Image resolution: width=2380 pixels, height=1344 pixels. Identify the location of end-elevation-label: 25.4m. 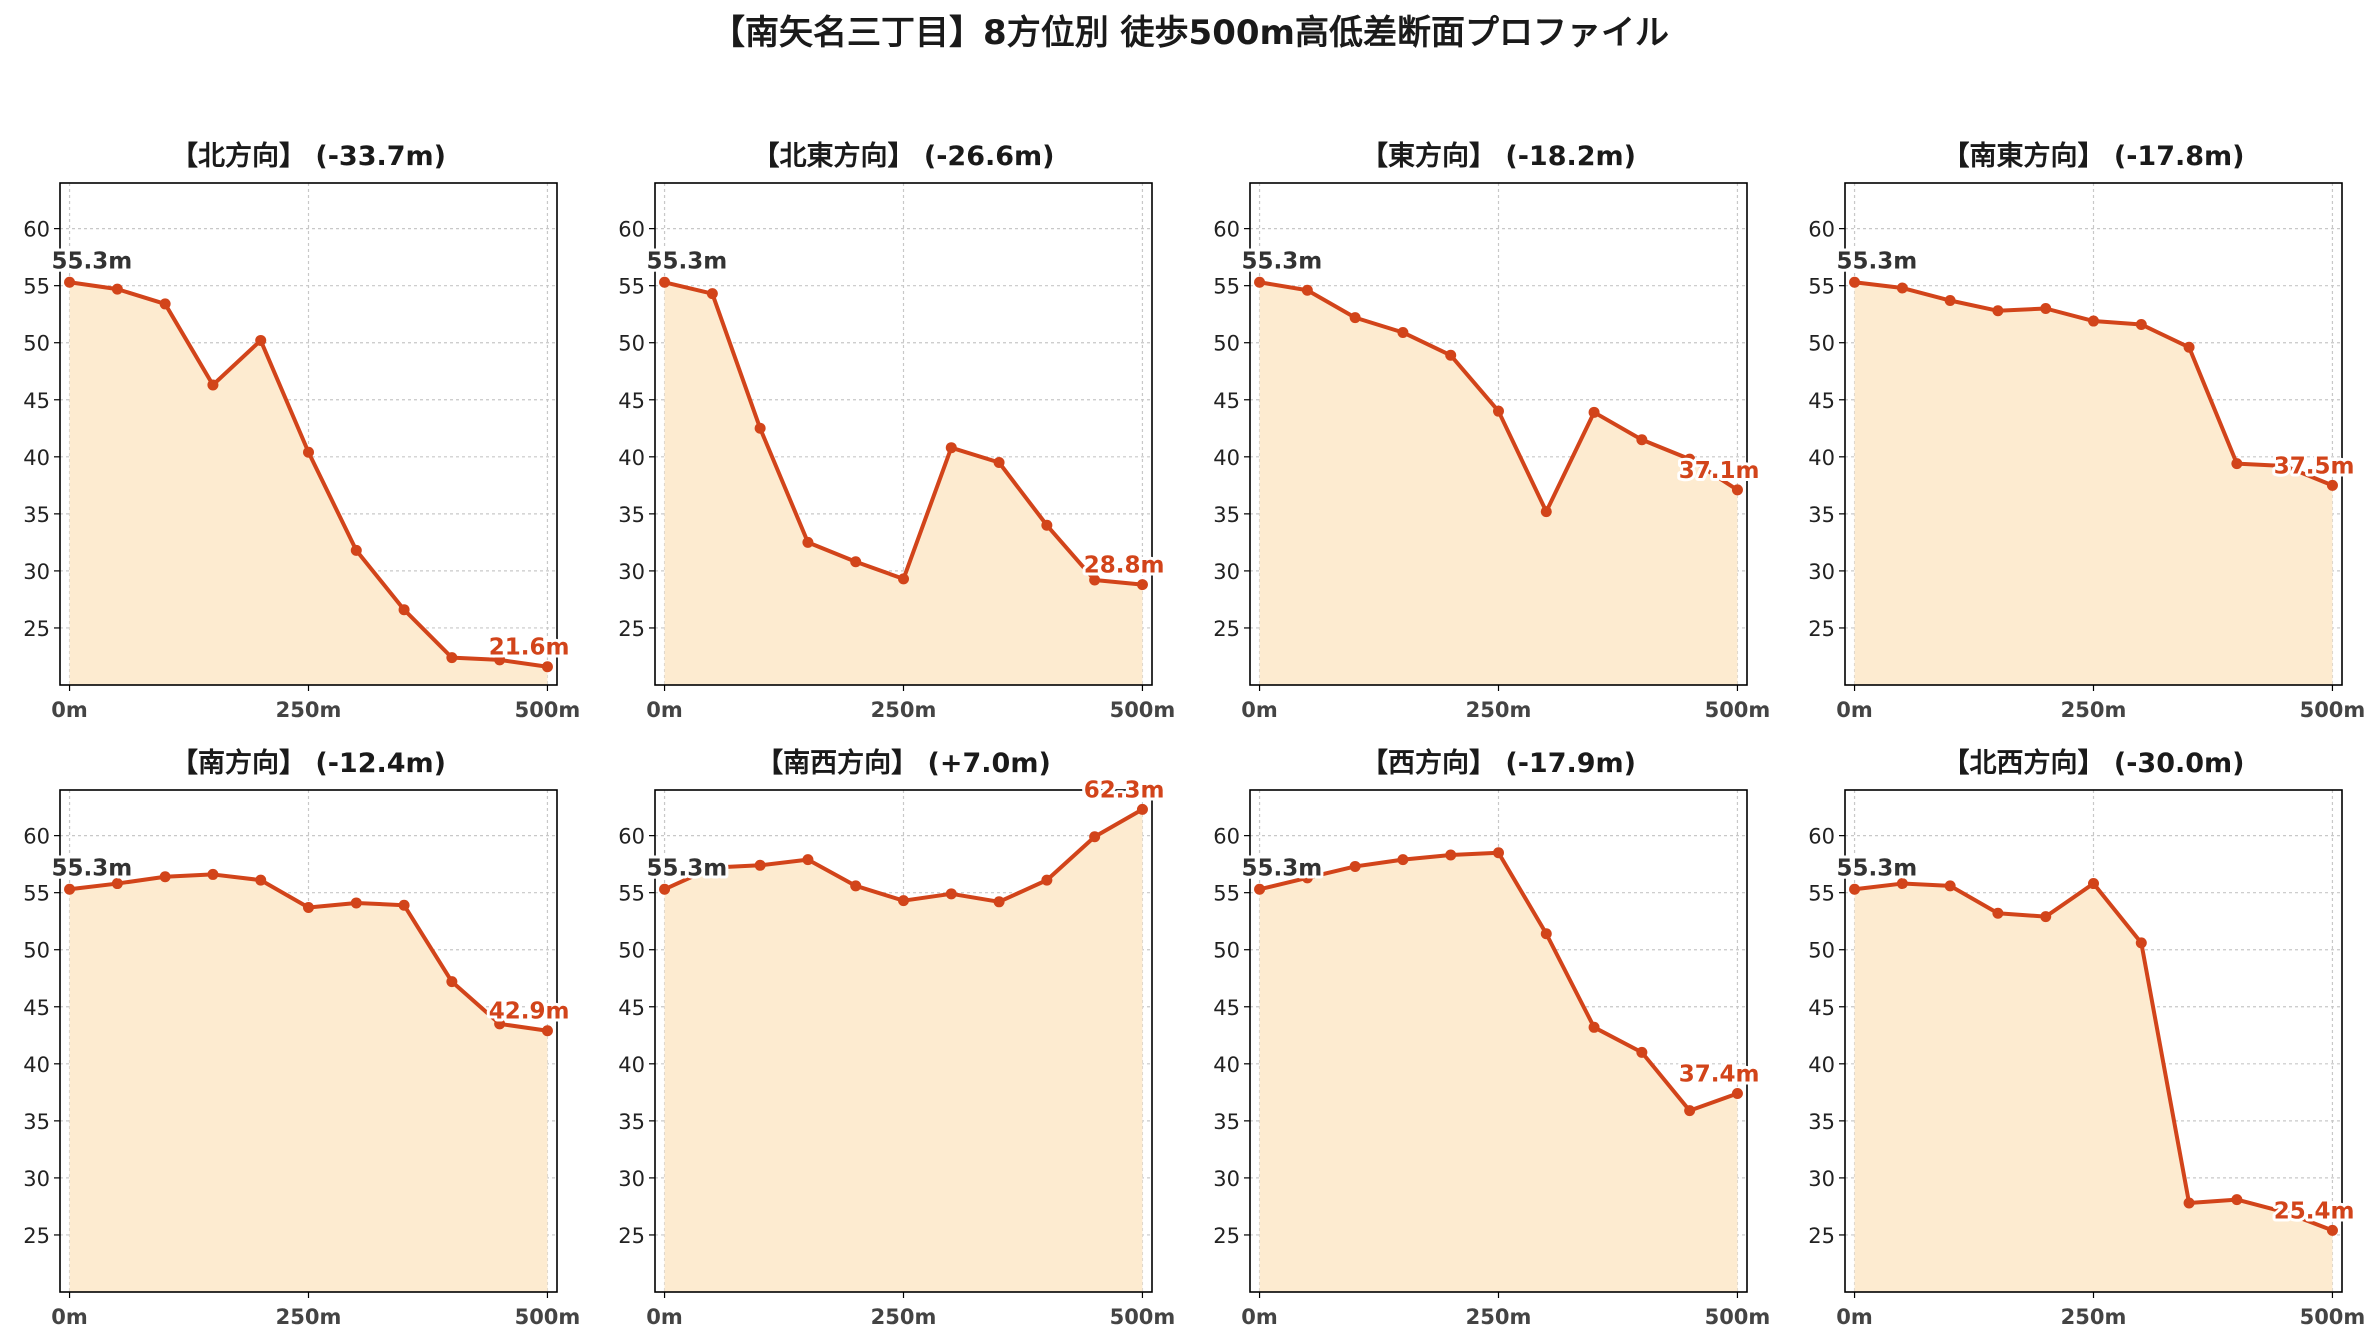
(2314, 1211).